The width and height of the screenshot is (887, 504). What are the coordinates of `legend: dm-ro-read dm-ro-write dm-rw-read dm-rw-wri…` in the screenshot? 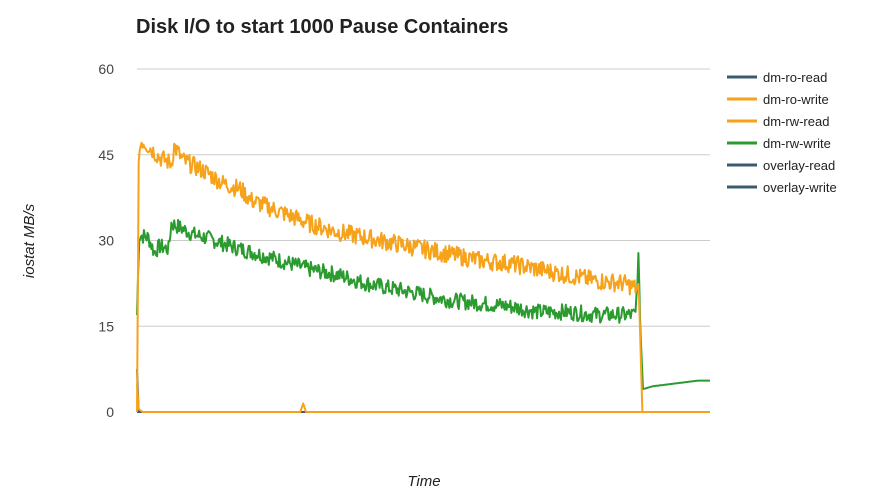 It's located at (782, 132).